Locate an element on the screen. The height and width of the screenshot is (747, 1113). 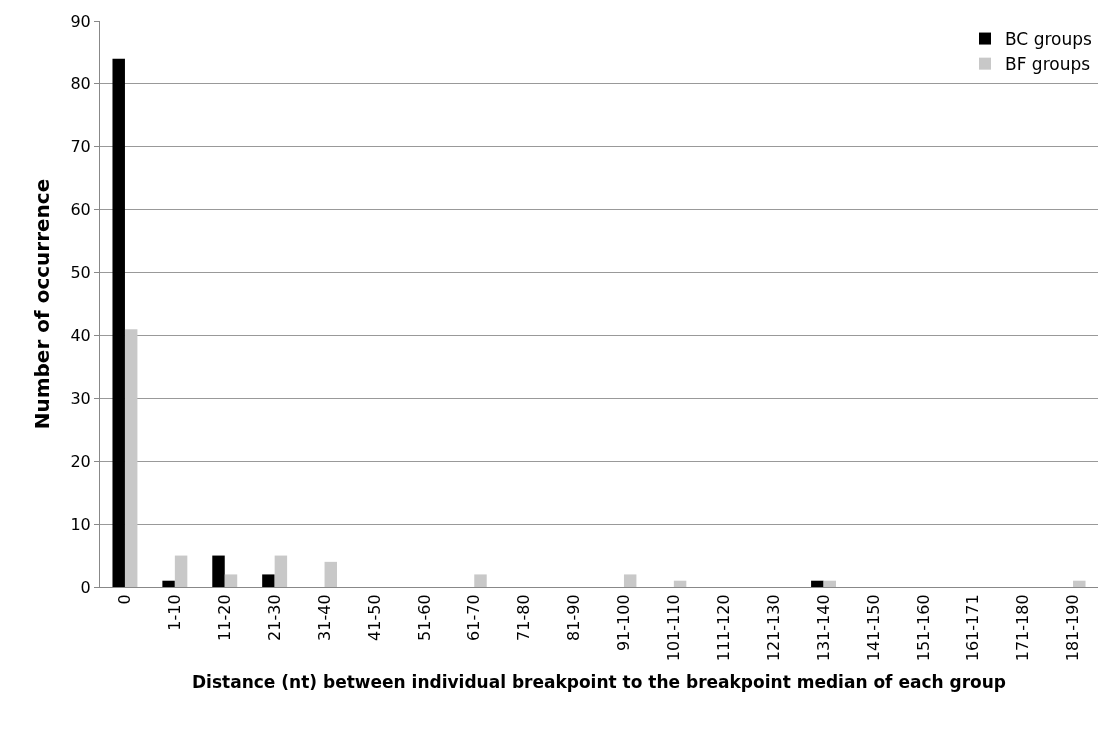
x-tick-label: 91-100 is located at coordinates (624, 623).